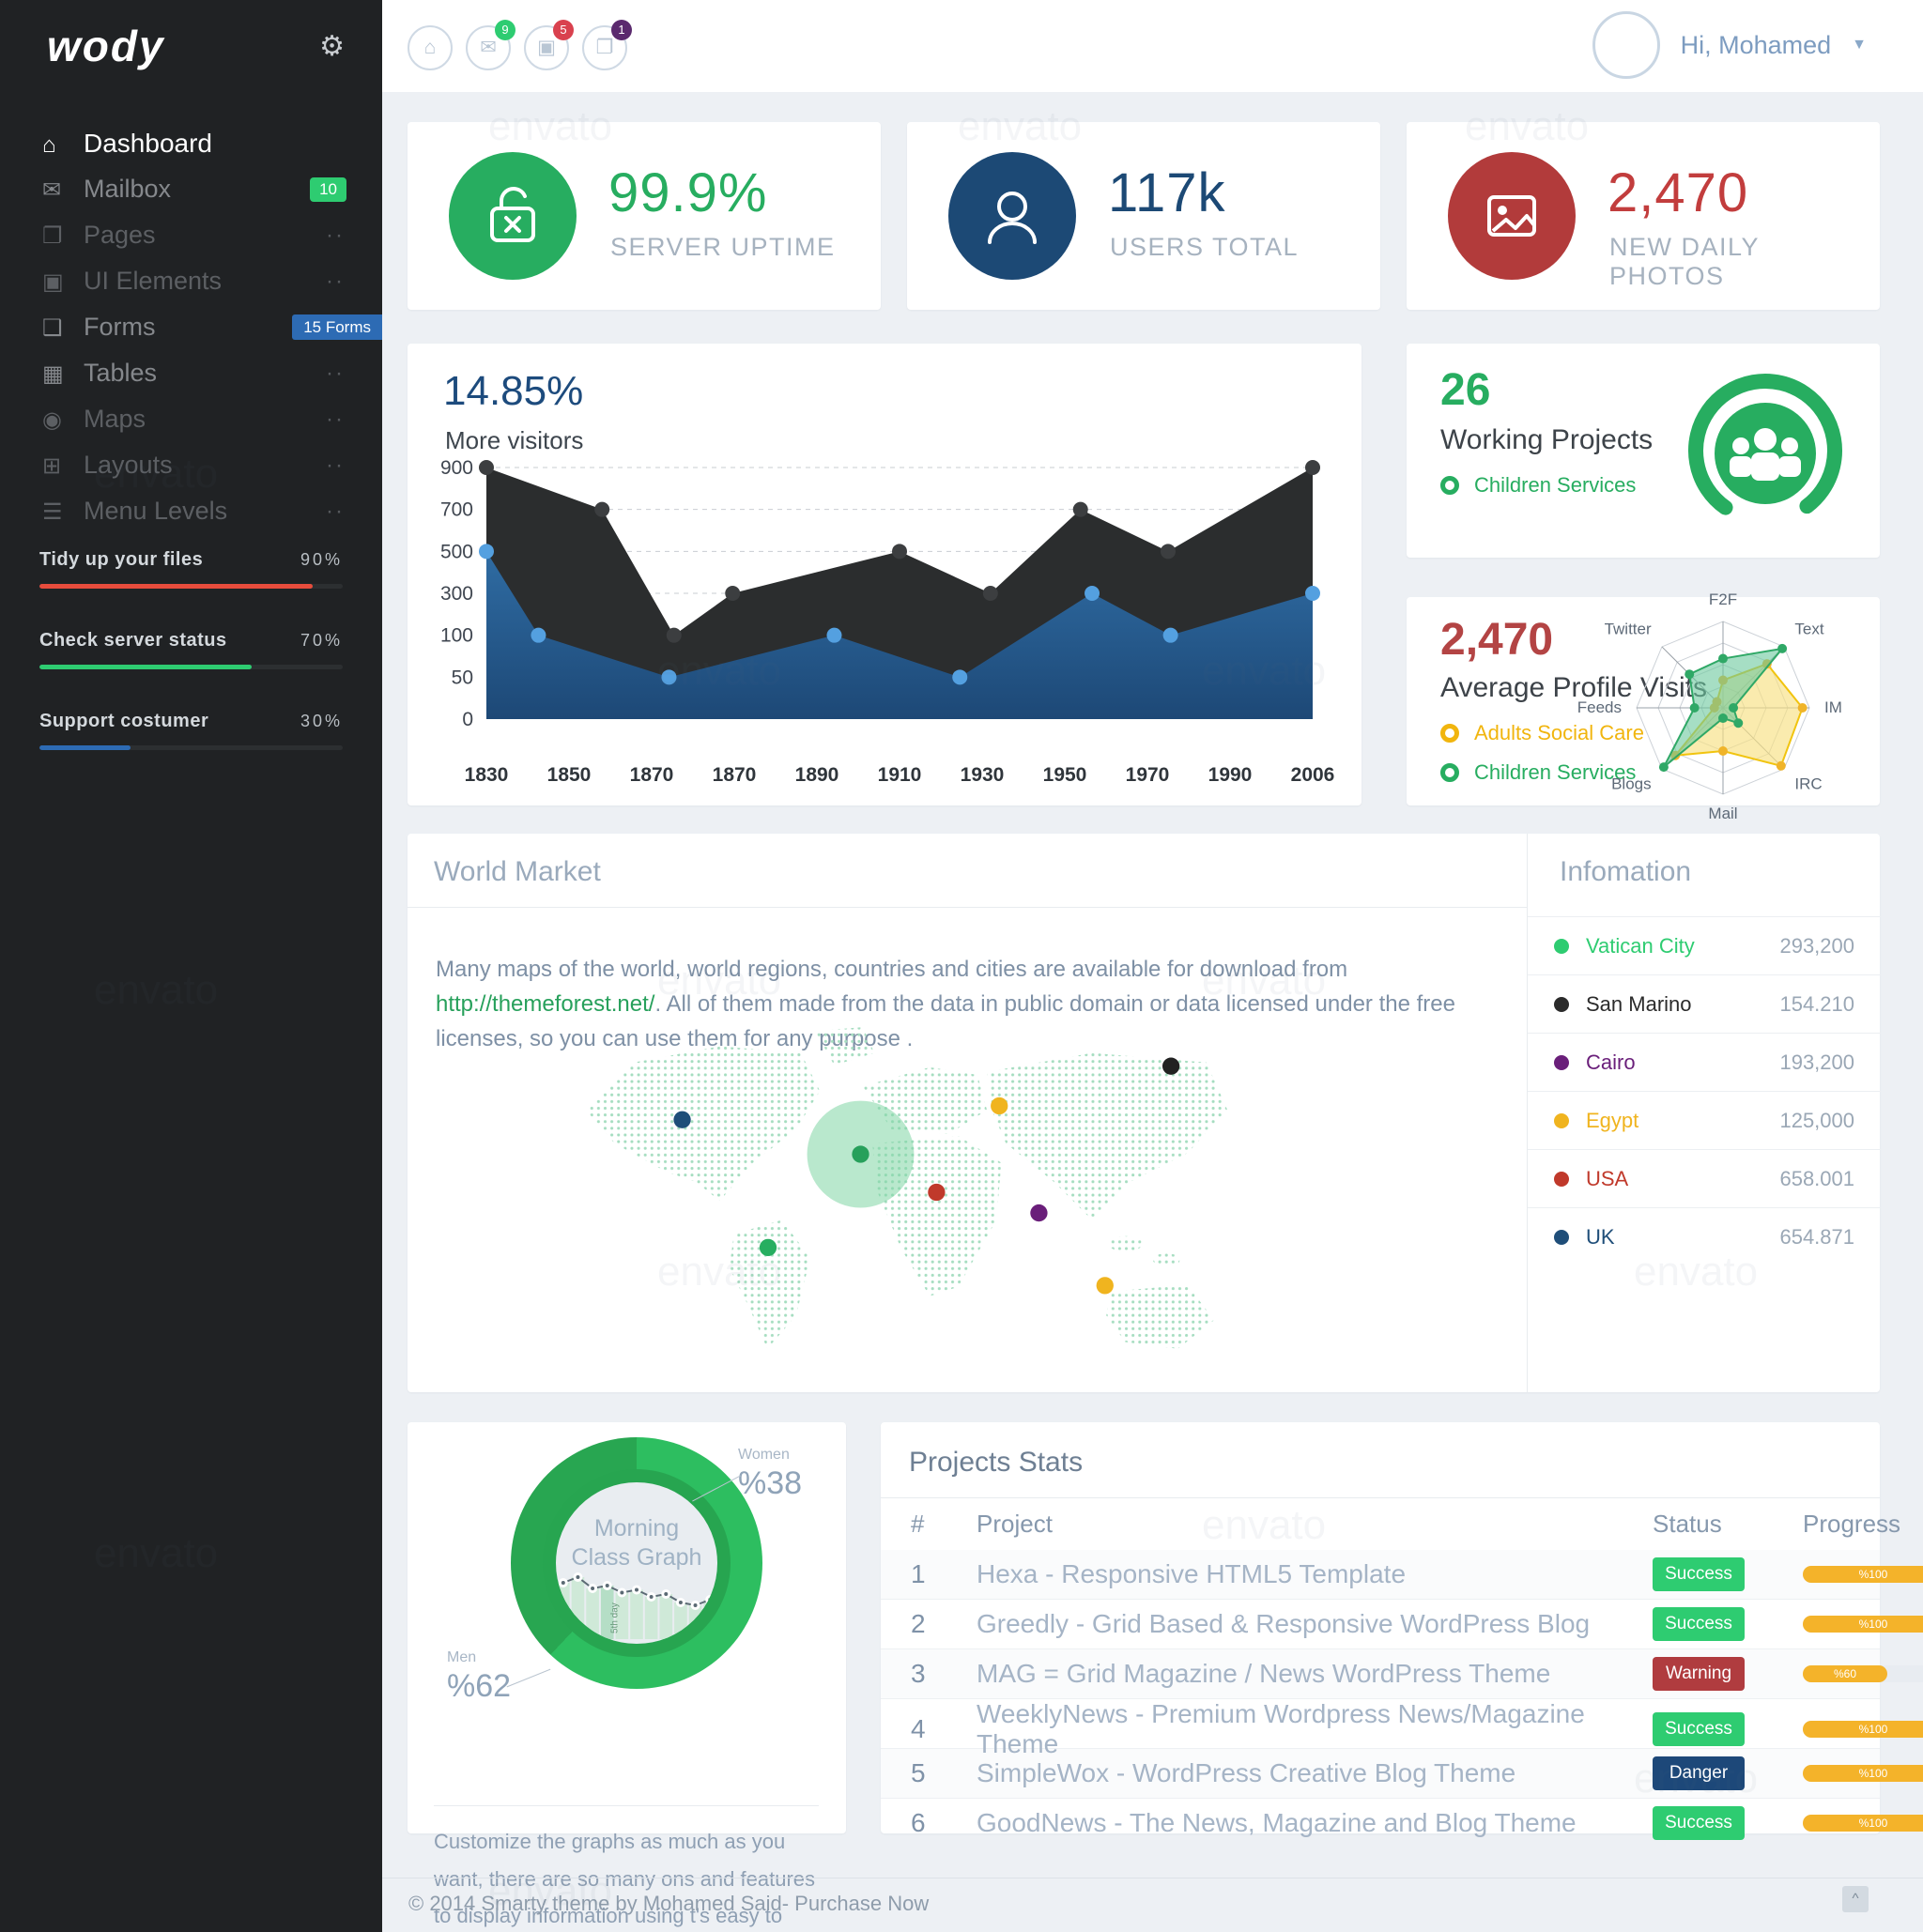 Image resolution: width=1923 pixels, height=1932 pixels. Describe the element at coordinates (919, 1728) in the screenshot. I see `project-number: 4` at that location.